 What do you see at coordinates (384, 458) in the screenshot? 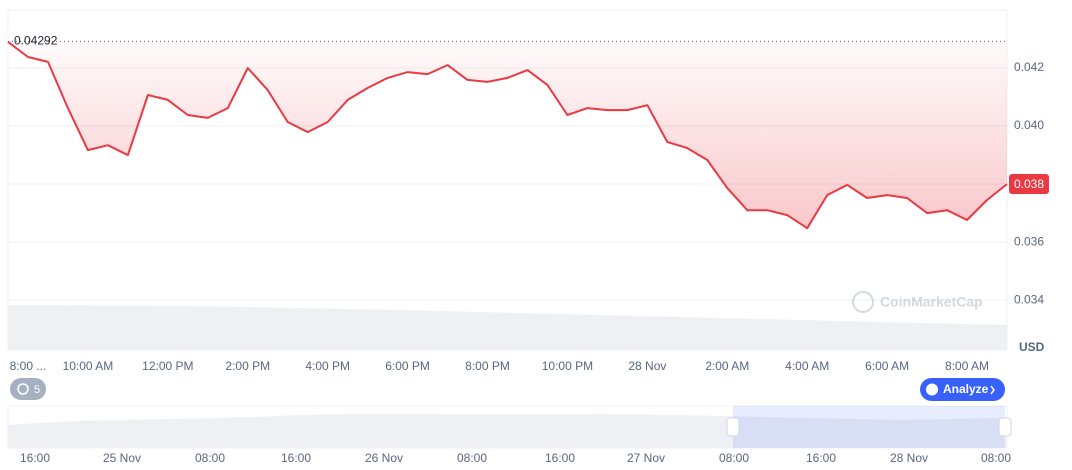
I see `navigator-label: 26 Nov` at bounding box center [384, 458].